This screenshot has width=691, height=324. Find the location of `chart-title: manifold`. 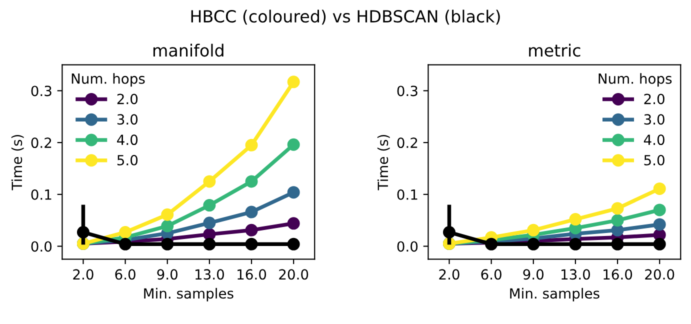

chart-title: manifold is located at coordinates (188, 50).